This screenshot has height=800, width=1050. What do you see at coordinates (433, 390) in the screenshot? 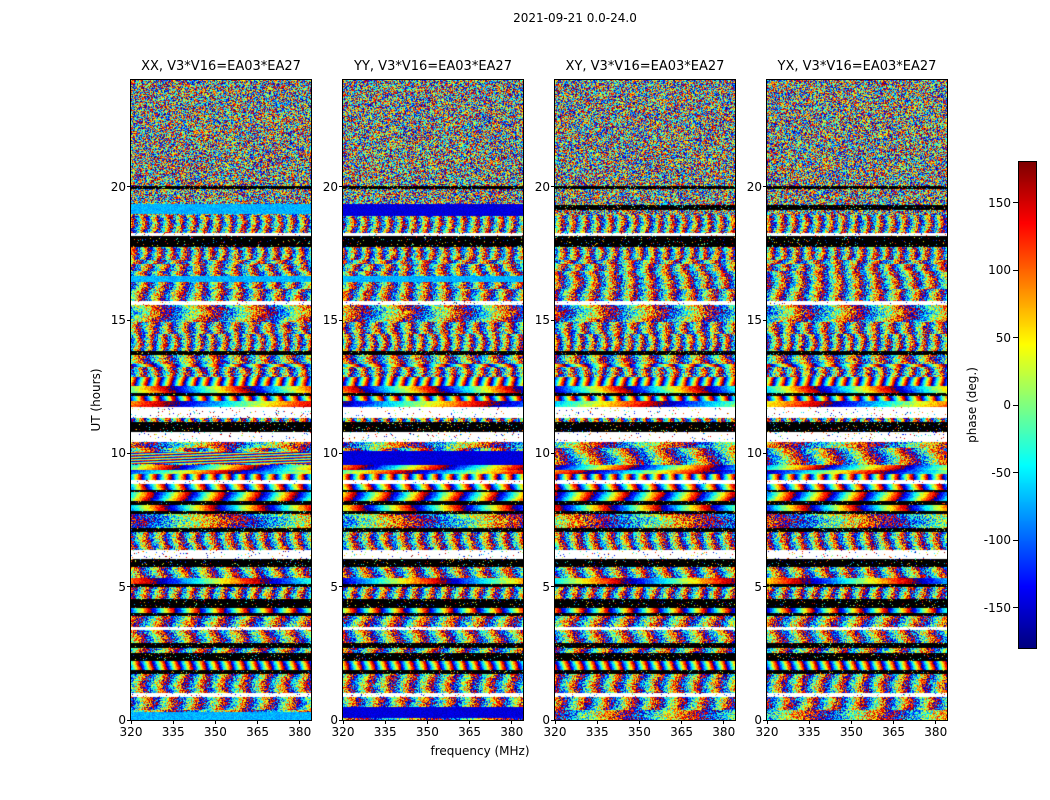
I see `heatmap-panel-yy: YY, V3*V16=EA03*EA27` at bounding box center [433, 390].